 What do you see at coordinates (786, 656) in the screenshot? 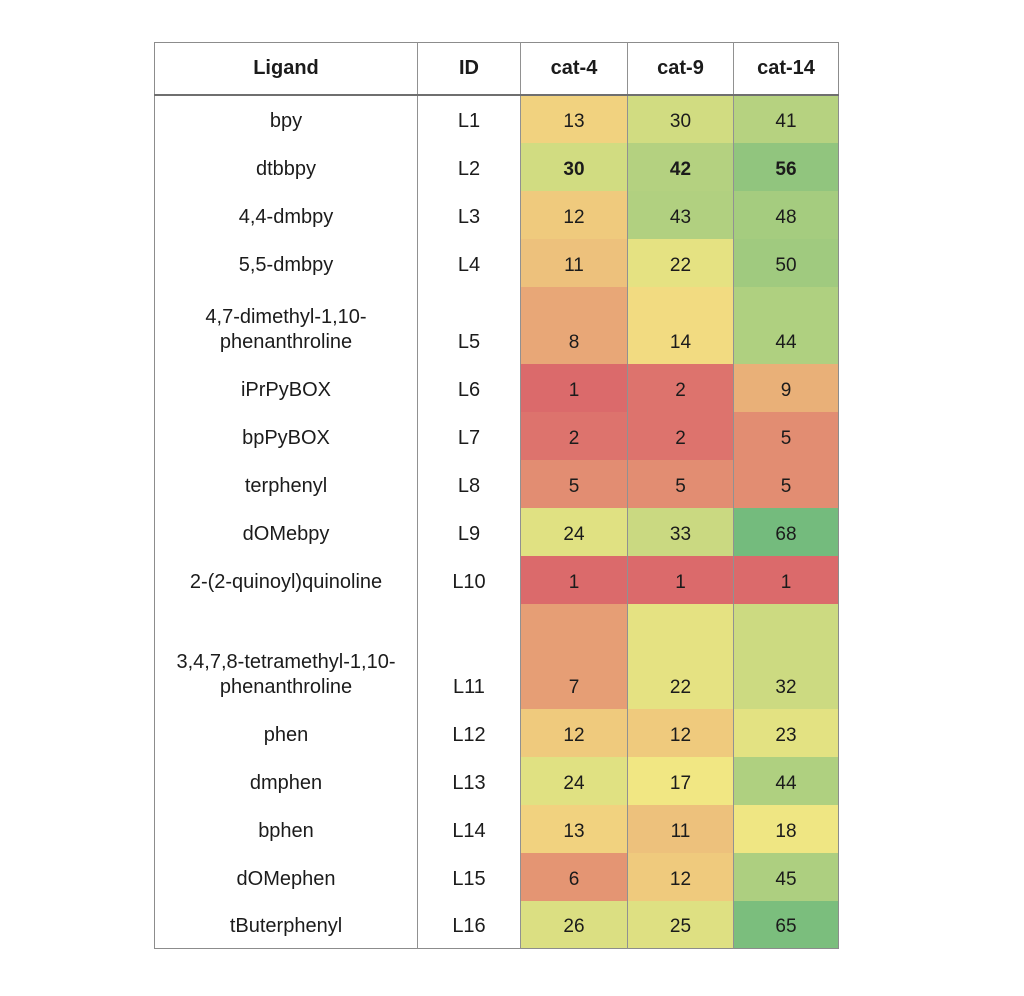
I see `heatmap-cell: 32` at bounding box center [786, 656].